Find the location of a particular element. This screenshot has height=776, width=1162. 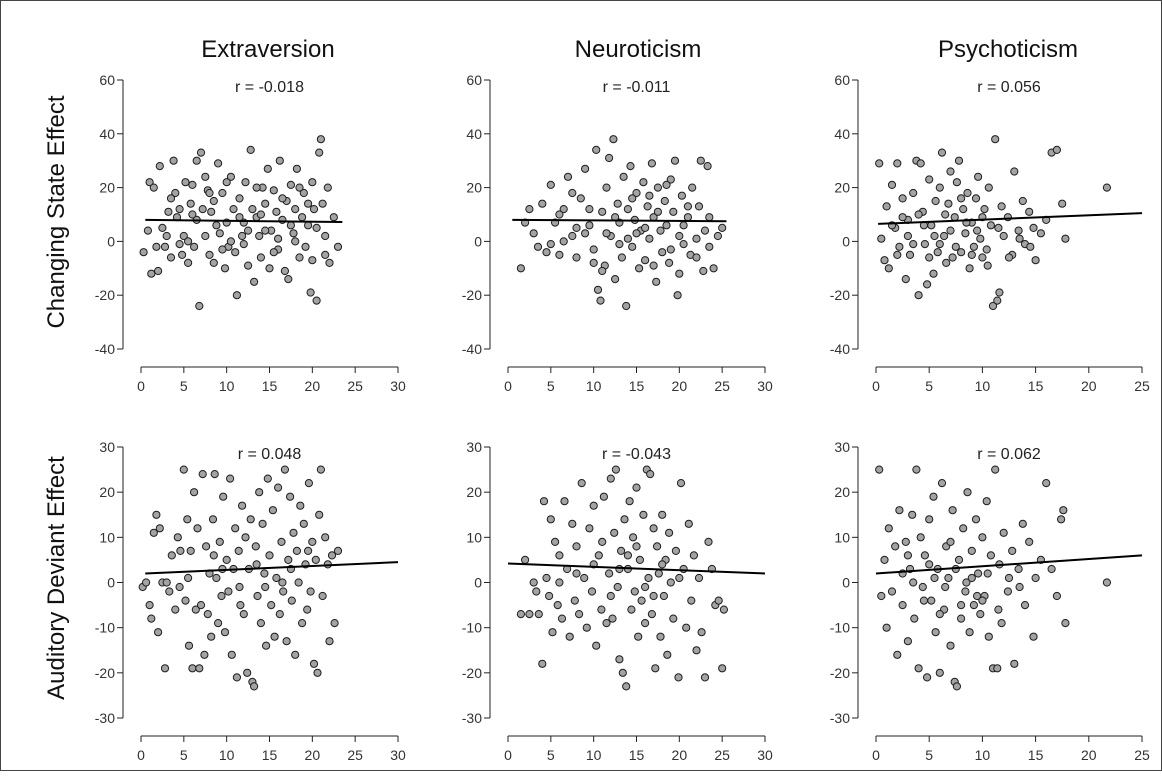

y-tick-label: -40 is located at coordinates (105, 349).